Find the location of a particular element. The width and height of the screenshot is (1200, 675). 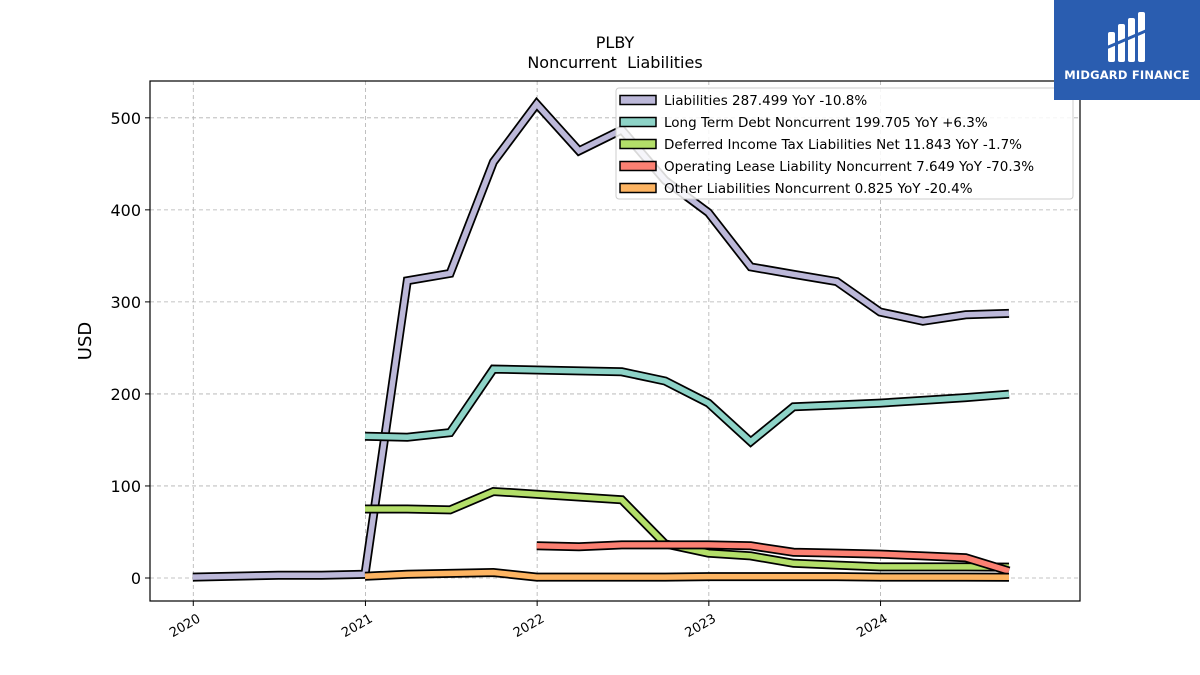

y-tick-label: 100 is located at coordinates (125, 486).